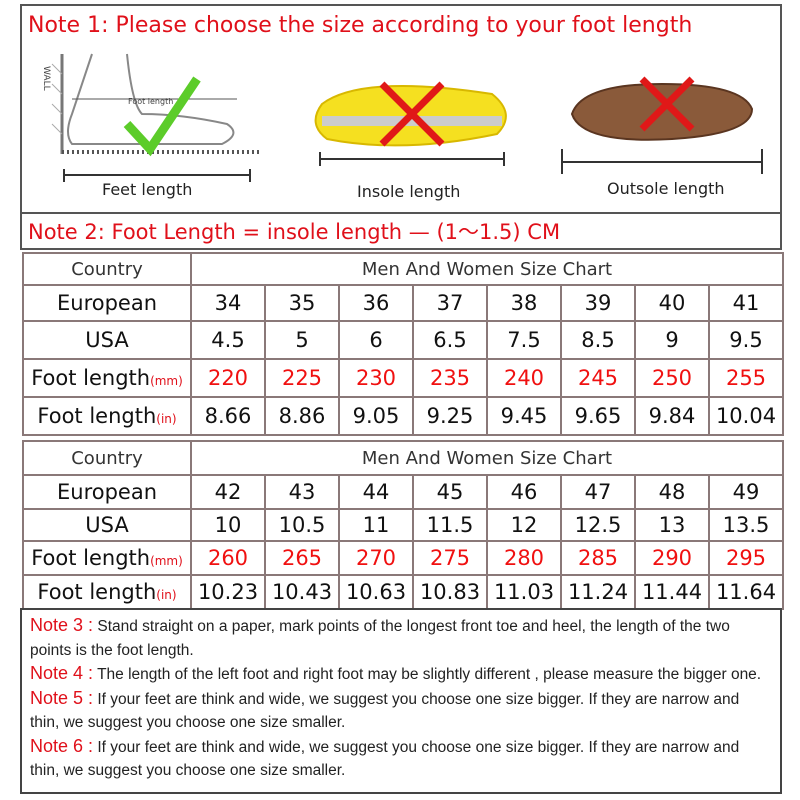  What do you see at coordinates (672, 525) in the screenshot?
I see `size-cell: 13` at bounding box center [672, 525].